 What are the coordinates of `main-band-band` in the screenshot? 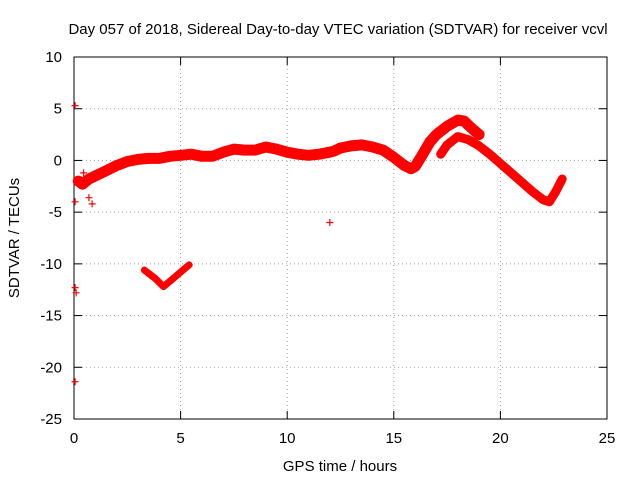 It's located at (278, 152).